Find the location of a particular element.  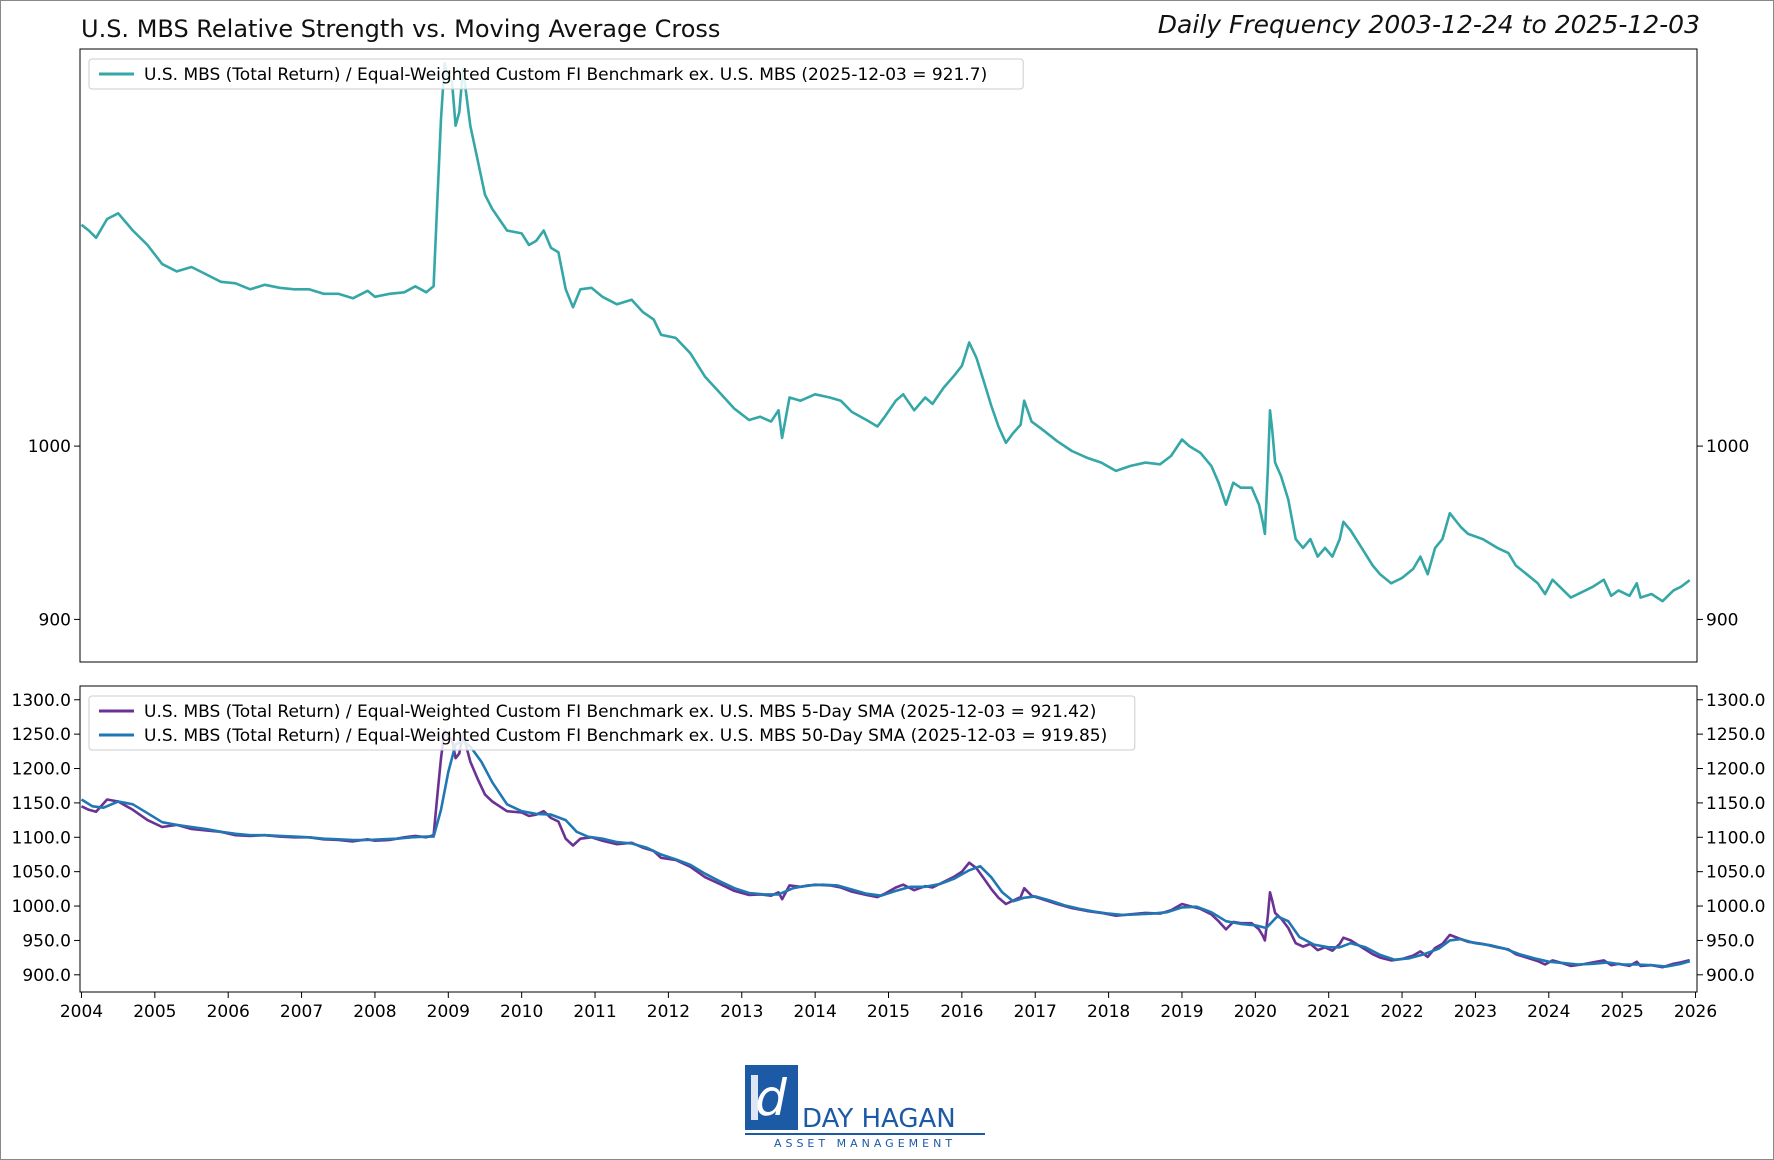

svg-text: d is located at coordinates (771, 1098).